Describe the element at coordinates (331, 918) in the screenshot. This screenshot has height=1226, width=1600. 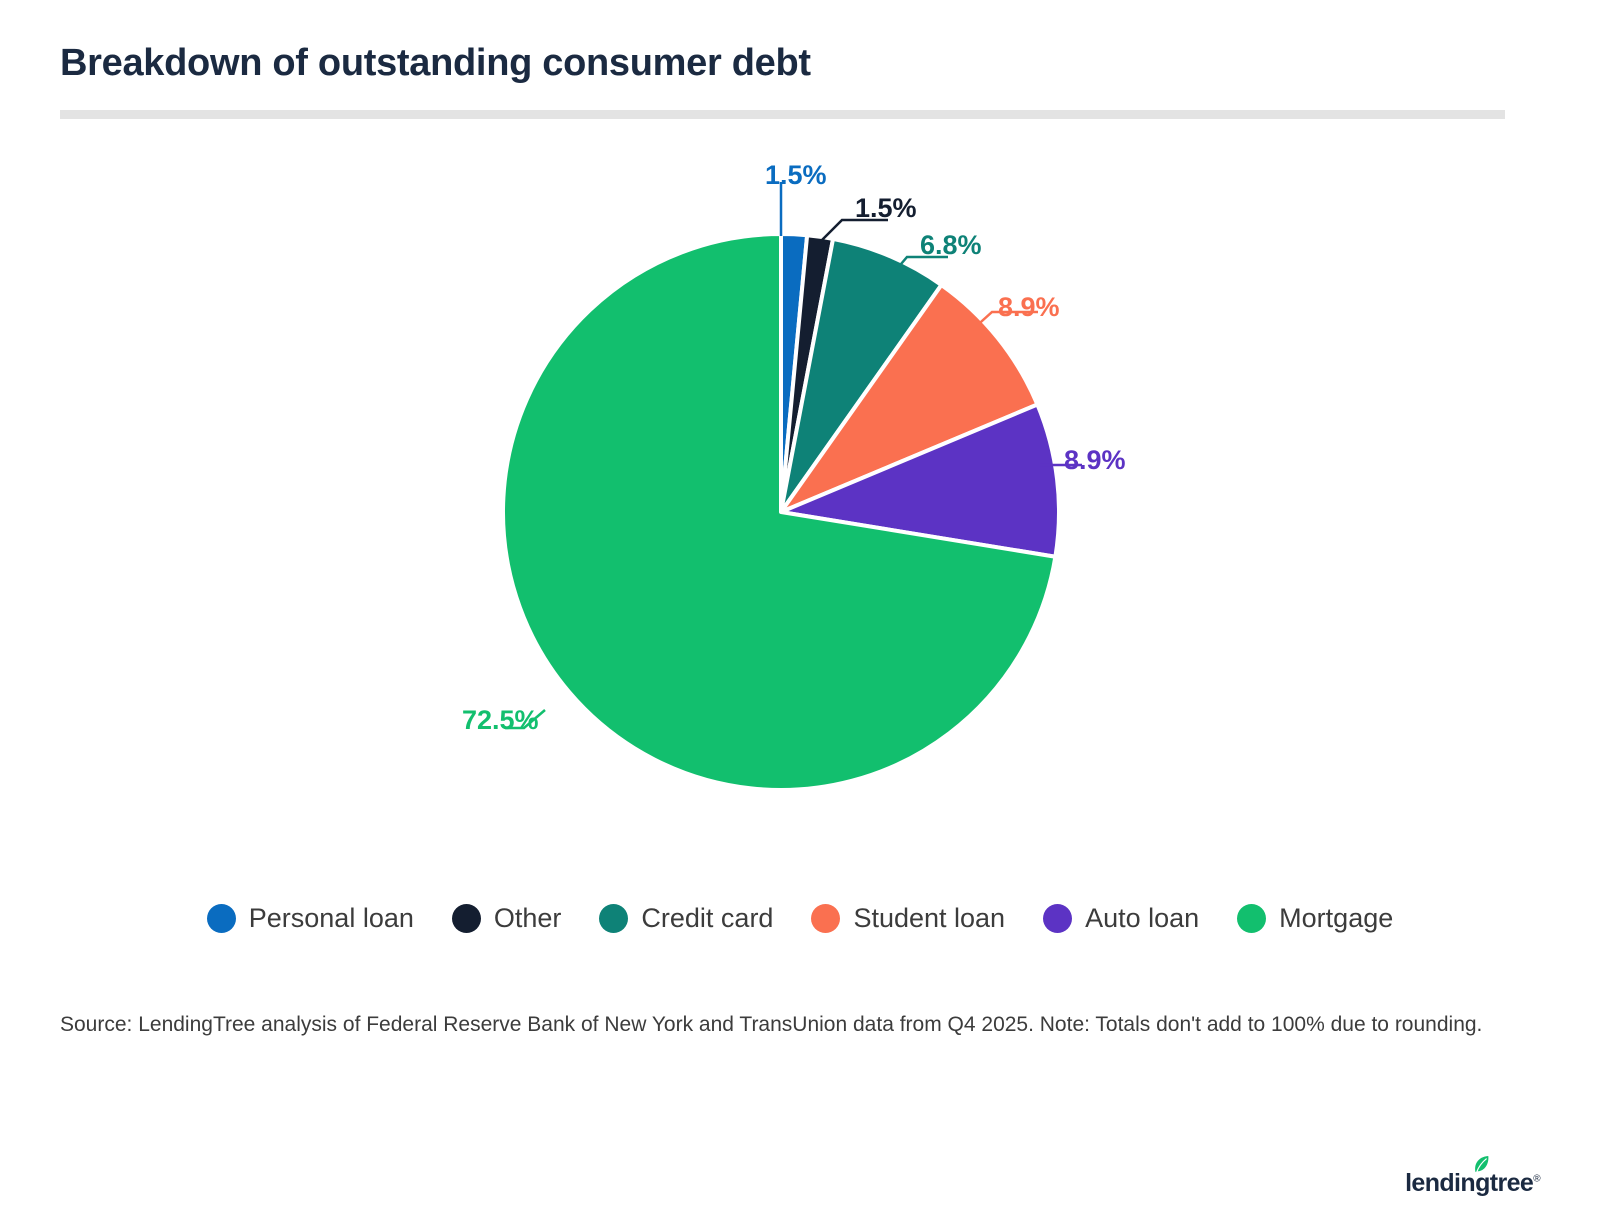
I see `legend-label: Personal loan` at that location.